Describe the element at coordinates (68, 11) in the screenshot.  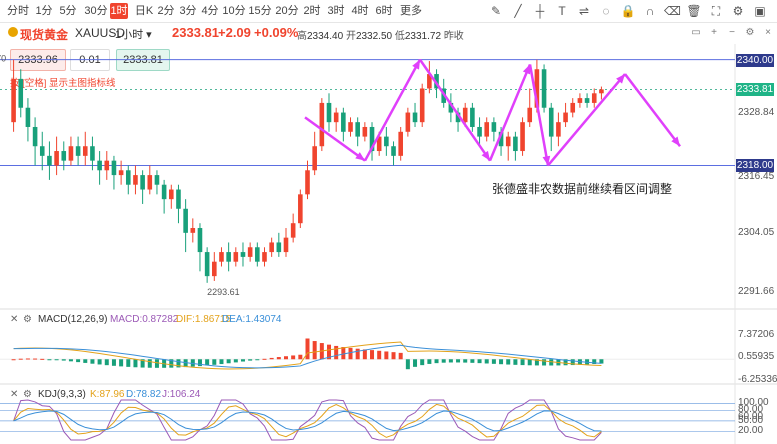
I see `timeframe-2: 5分` at that location.